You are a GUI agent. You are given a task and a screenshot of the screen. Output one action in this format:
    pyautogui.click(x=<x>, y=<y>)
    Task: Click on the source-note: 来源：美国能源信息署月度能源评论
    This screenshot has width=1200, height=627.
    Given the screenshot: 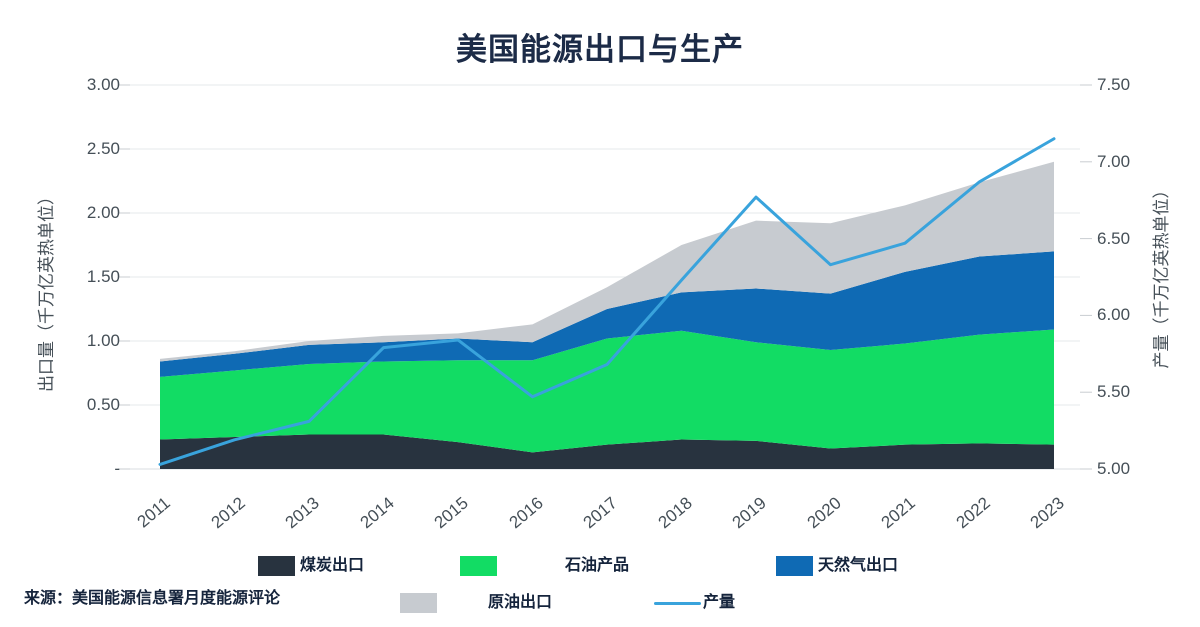 What is the action you would take?
    pyautogui.click(x=152, y=598)
    